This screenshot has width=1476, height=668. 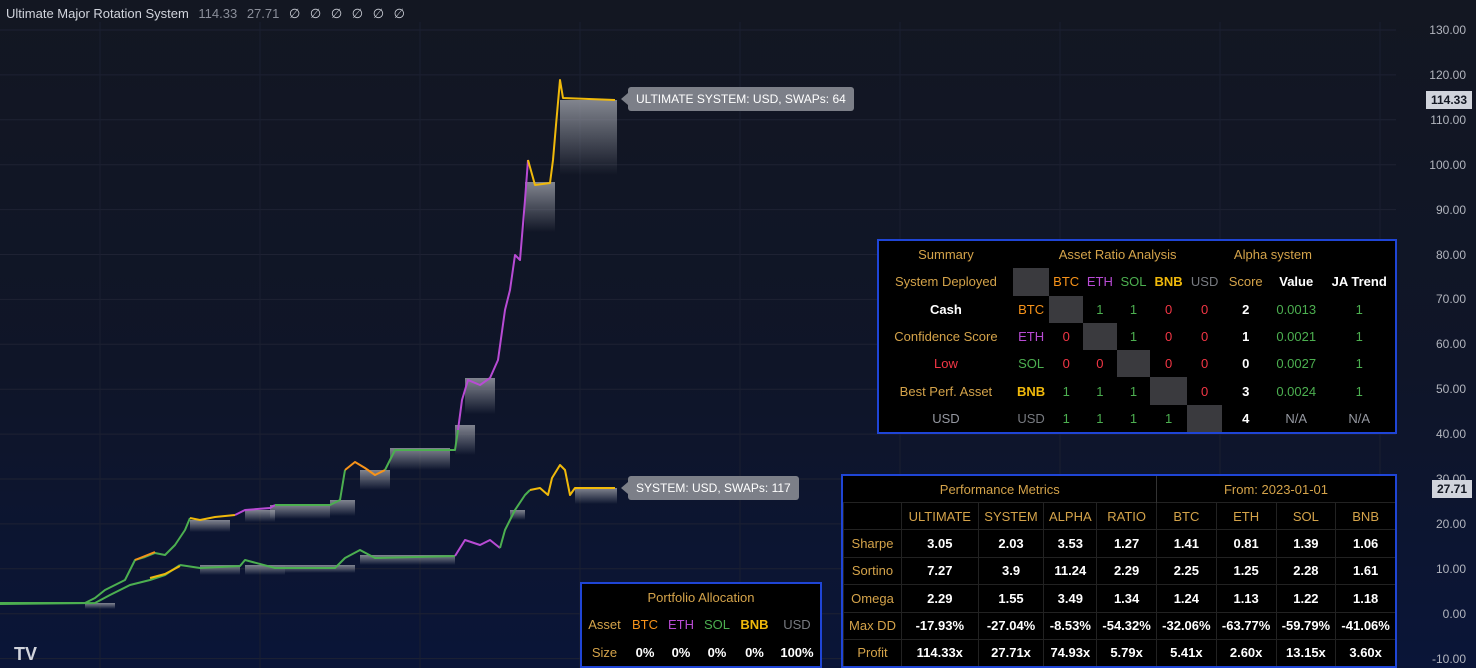 I want to click on score-cell: 1, so click(x=1246, y=336).